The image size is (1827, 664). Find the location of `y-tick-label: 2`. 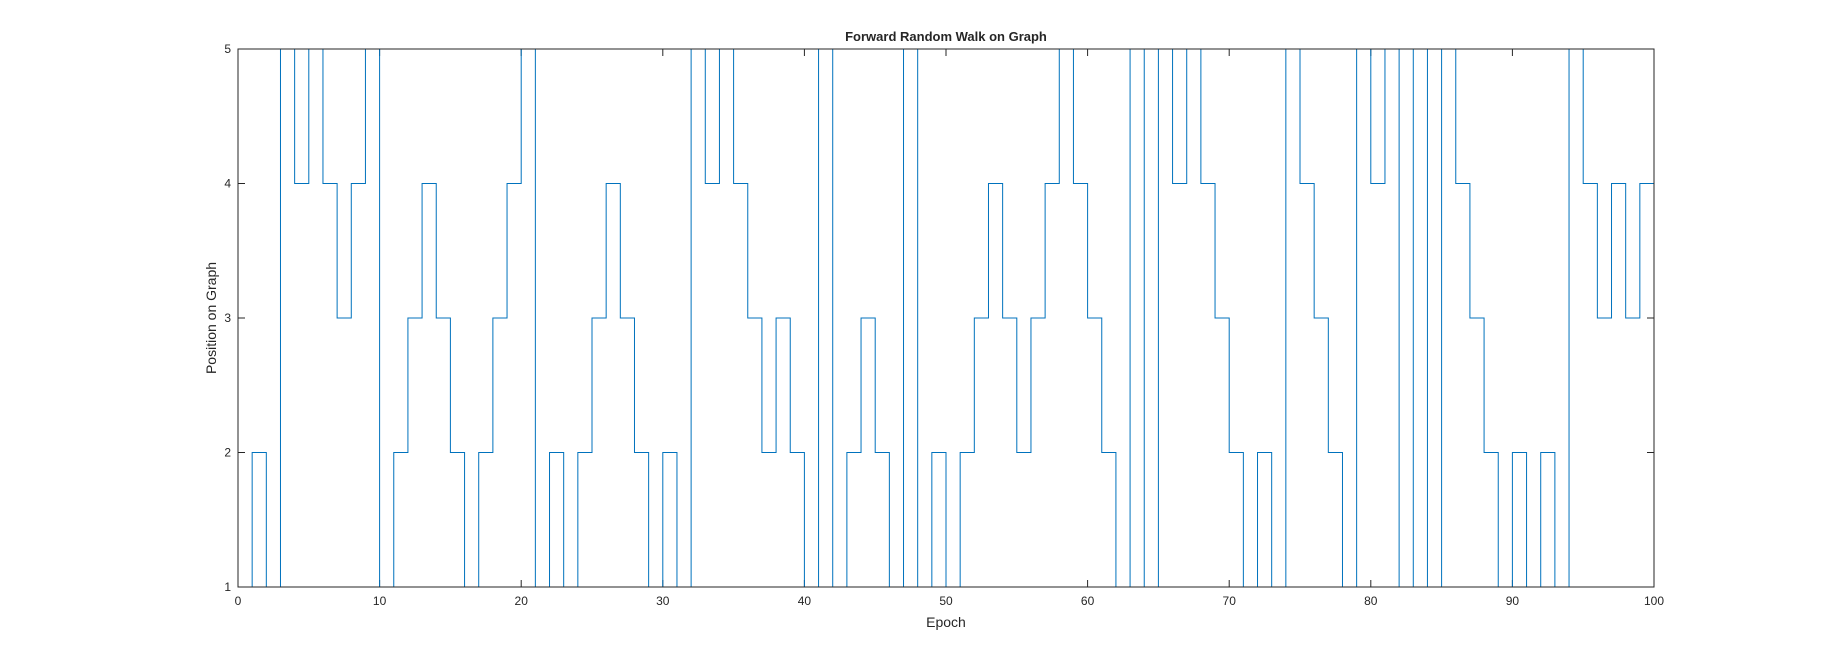

y-tick-label: 2 is located at coordinates (227, 453).